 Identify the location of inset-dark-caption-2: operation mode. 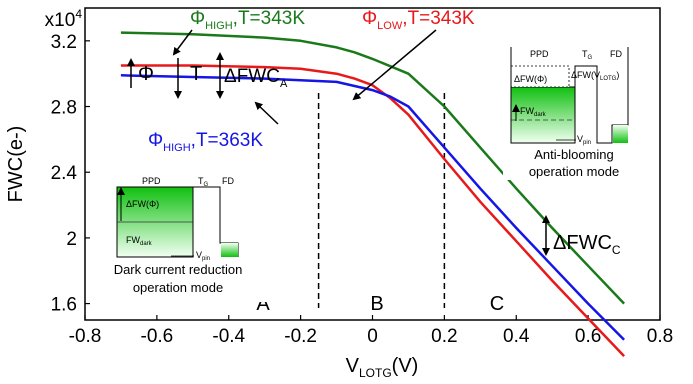
(178, 287).